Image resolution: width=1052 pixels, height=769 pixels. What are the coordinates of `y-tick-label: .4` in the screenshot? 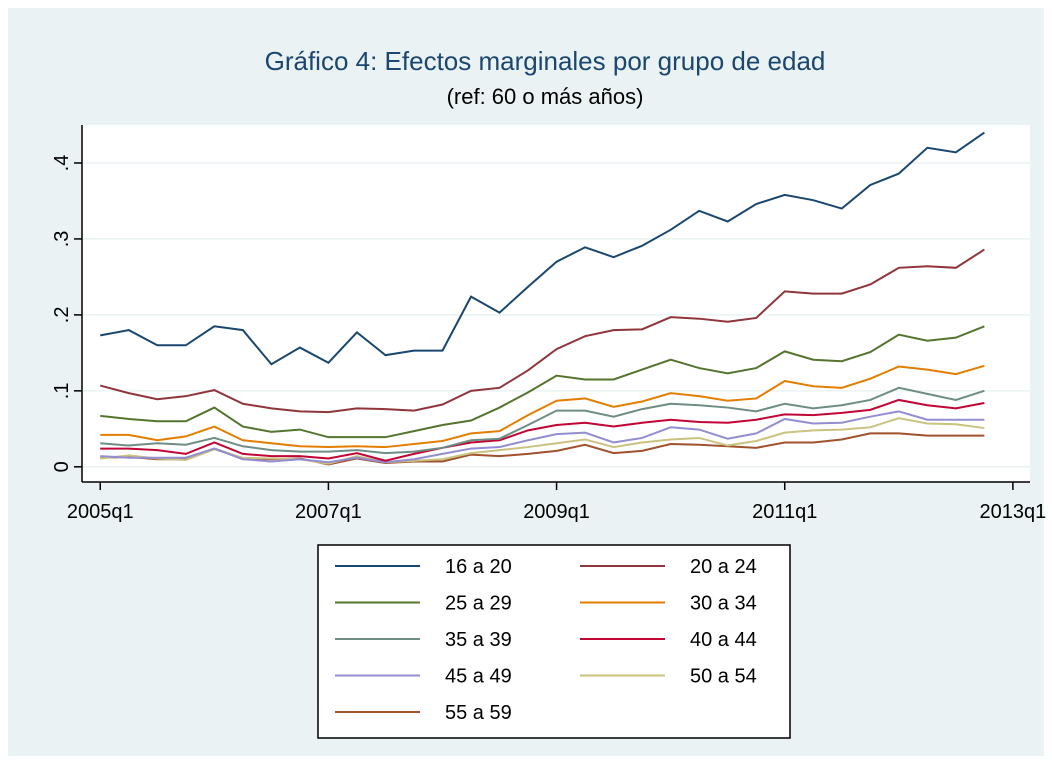 It's located at (62, 163).